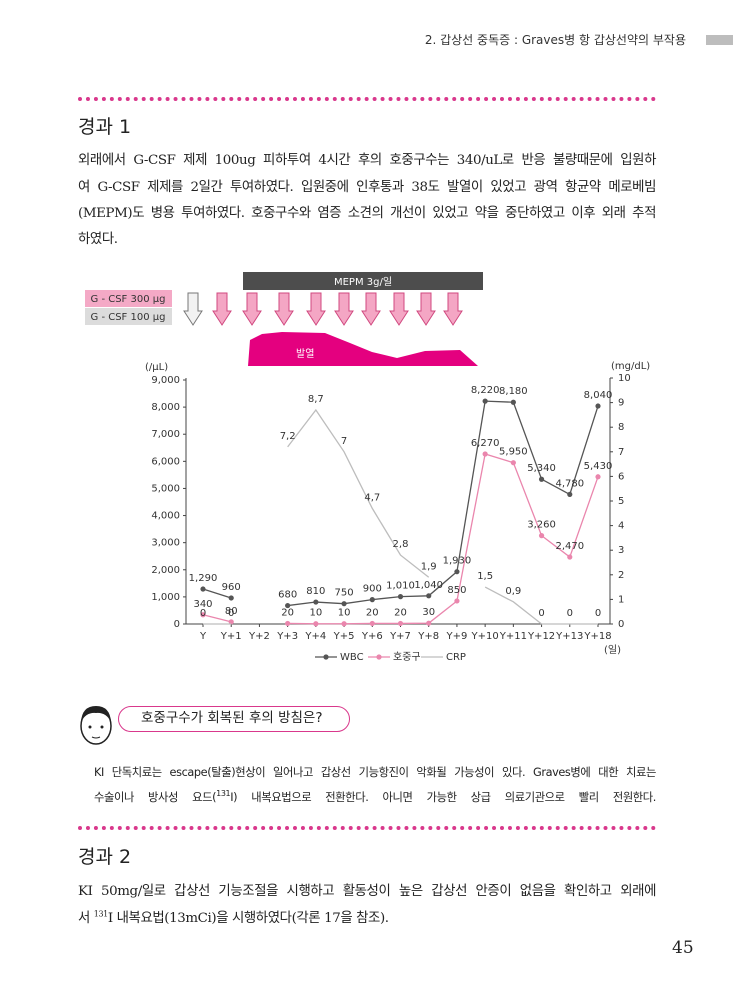 This screenshot has height=1002, width=733. Describe the element at coordinates (598, 395) in the screenshot. I see `data-label: 8,040` at that location.